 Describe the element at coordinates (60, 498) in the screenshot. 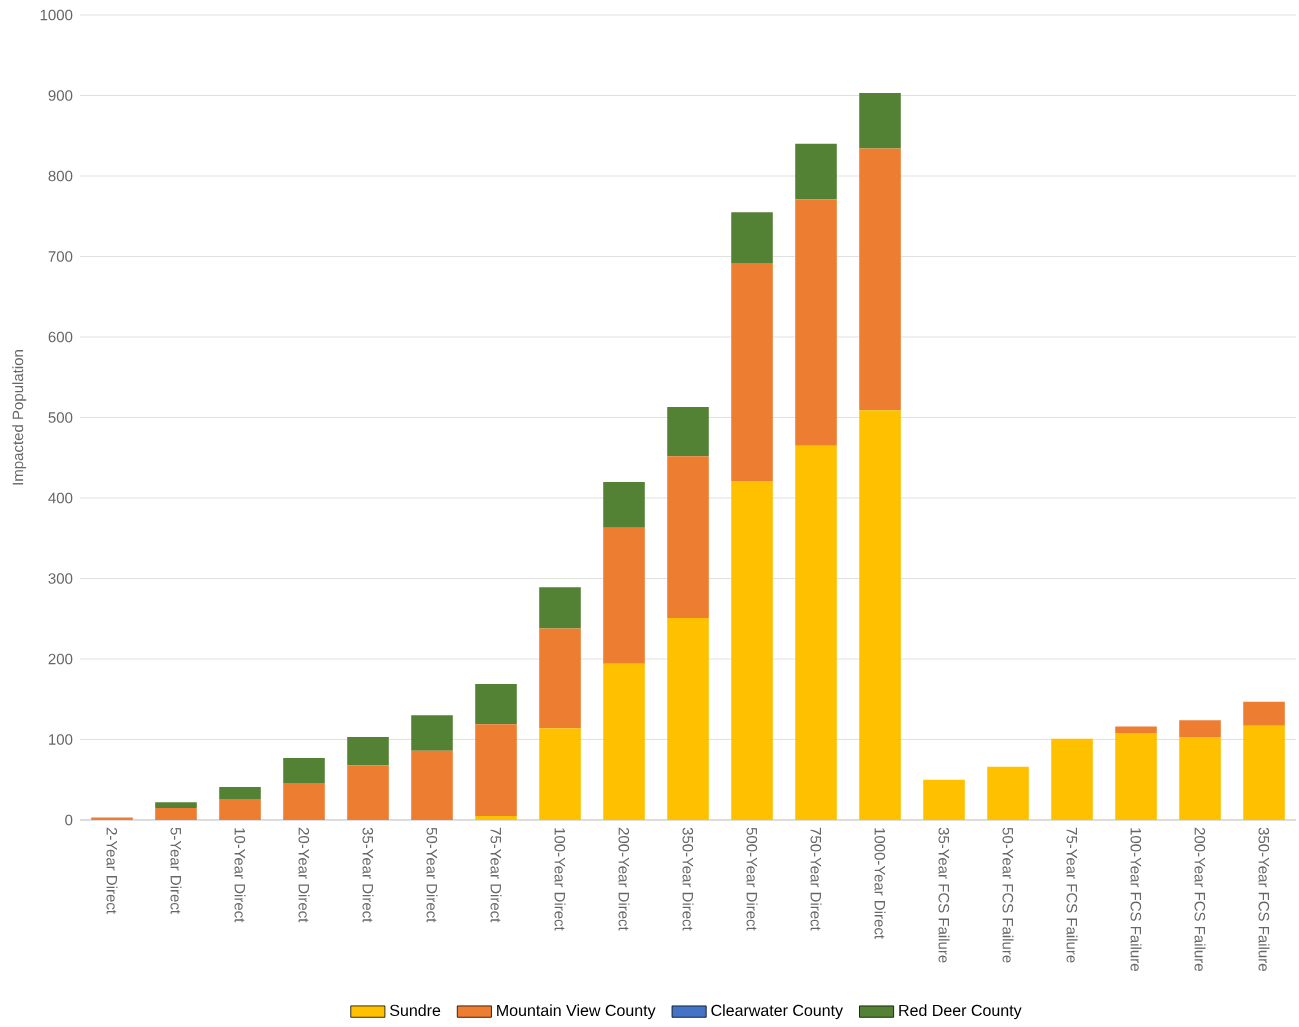

I see `y-tick-label: 400` at that location.